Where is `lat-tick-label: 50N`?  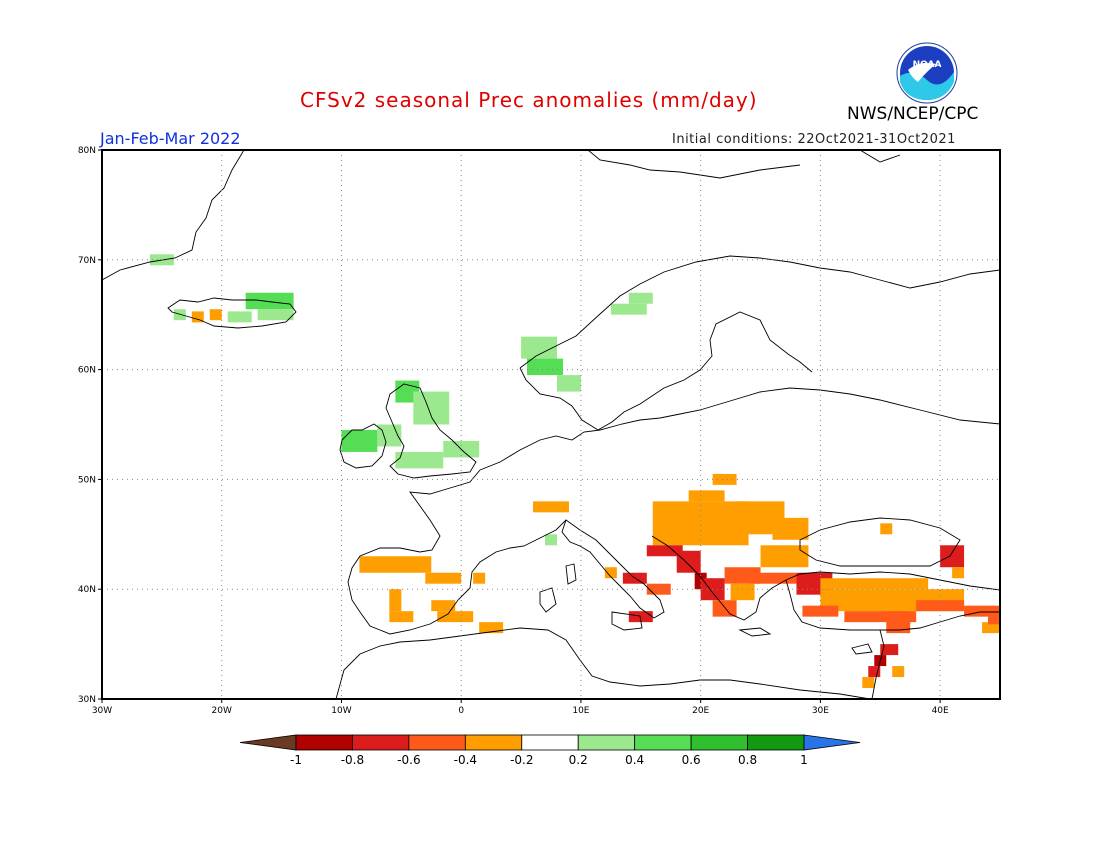
lat-tick-label: 50N is located at coordinates (87, 480).